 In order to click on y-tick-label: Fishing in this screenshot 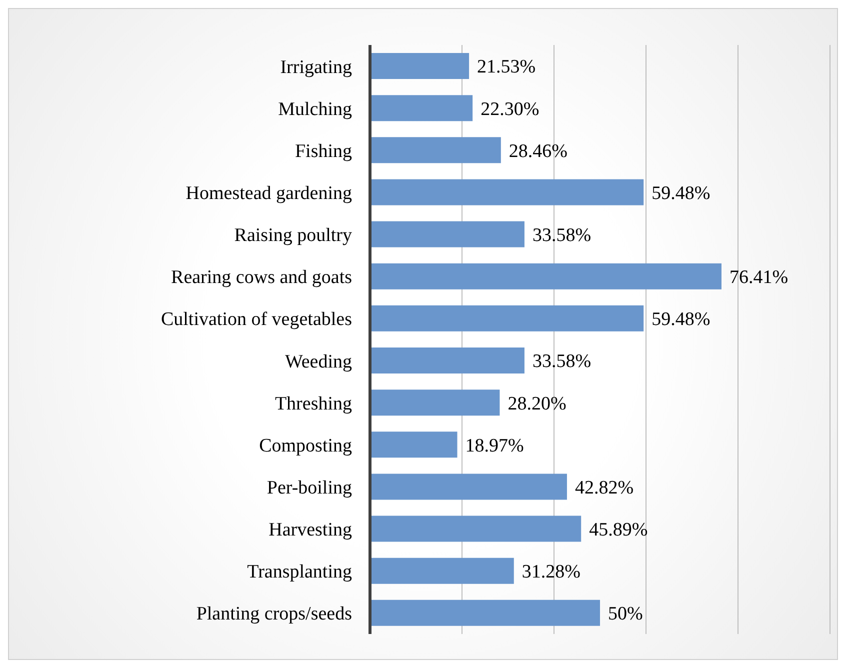, I will do `click(323, 151)`.